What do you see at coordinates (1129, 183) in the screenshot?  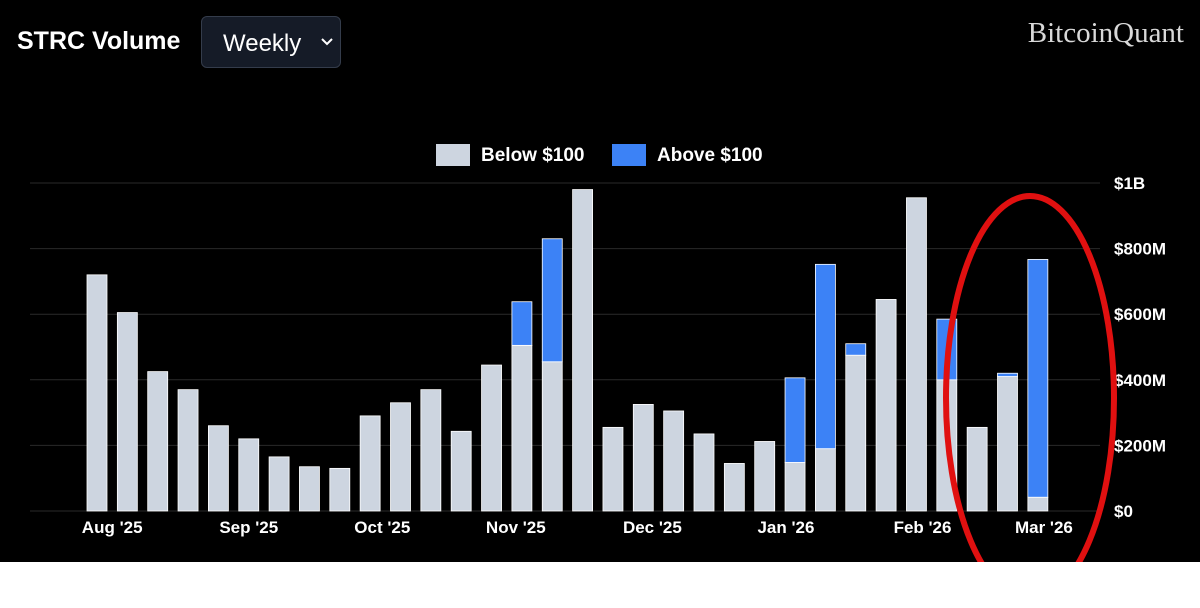 I see `y-tick-label: $1B` at bounding box center [1129, 183].